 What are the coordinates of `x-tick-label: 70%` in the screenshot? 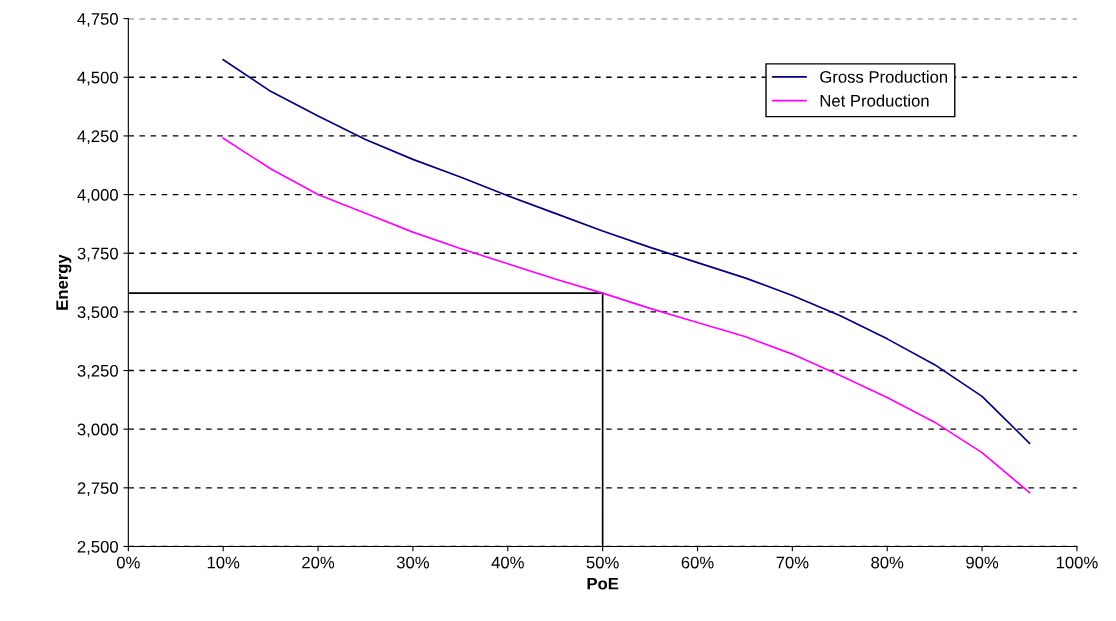 It's located at (792, 562).